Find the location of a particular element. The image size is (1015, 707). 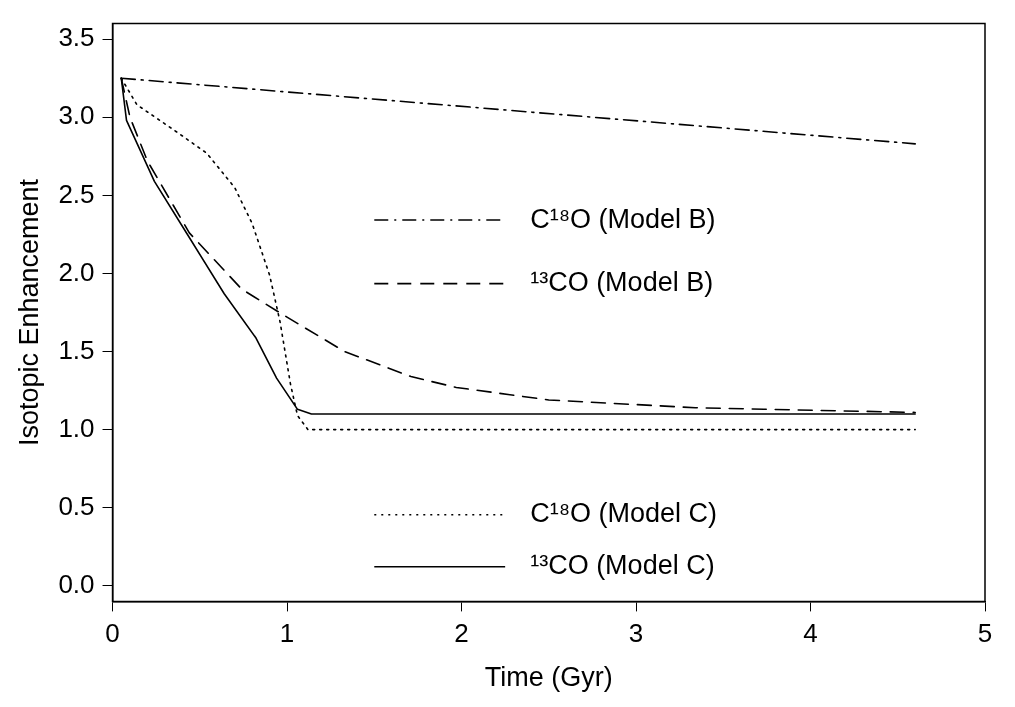

y-tick-label: 0.0 is located at coordinates (76, 583).